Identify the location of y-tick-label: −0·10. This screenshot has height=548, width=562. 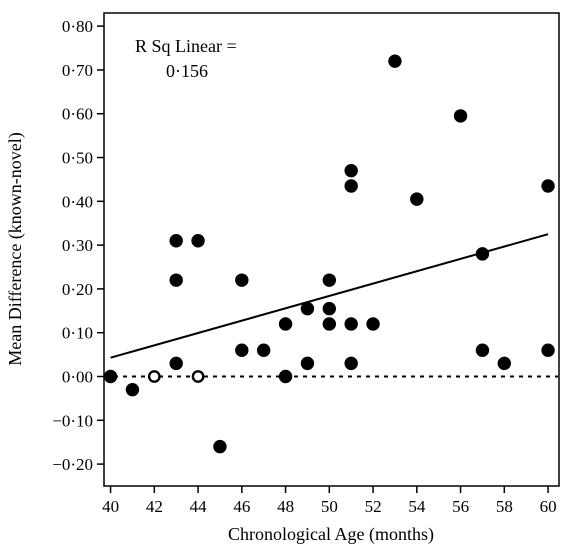
(72, 420).